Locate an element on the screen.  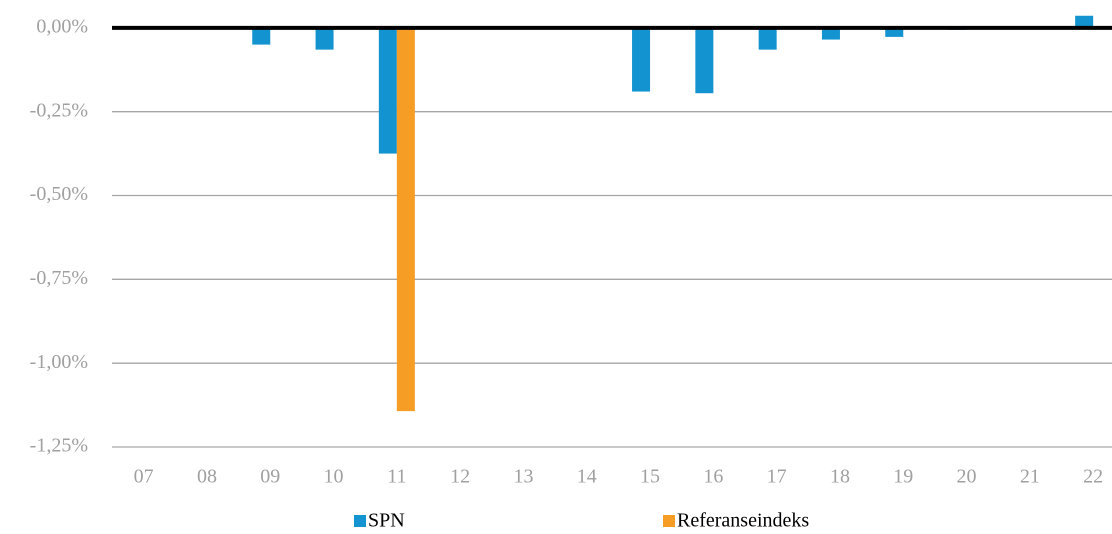
legend-label: Referanseindeks is located at coordinates (743, 521).